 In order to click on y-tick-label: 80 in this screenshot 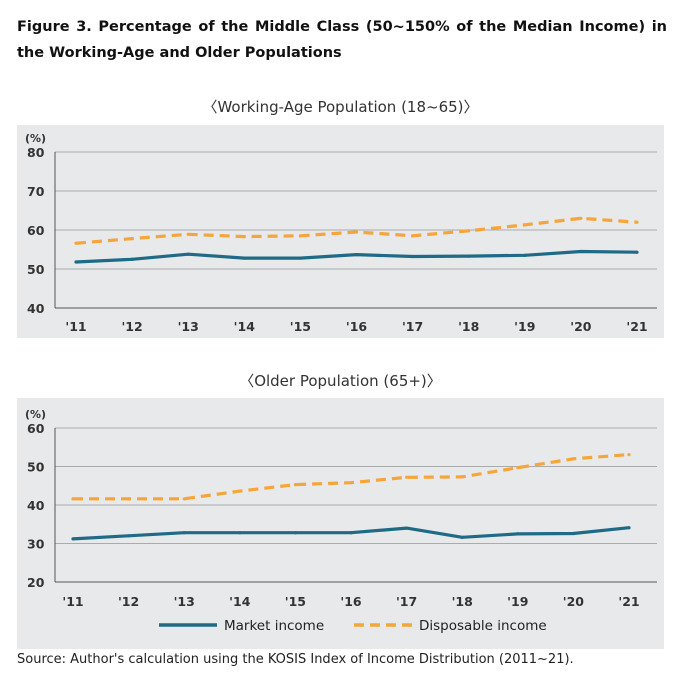, I will do `click(36, 152)`.